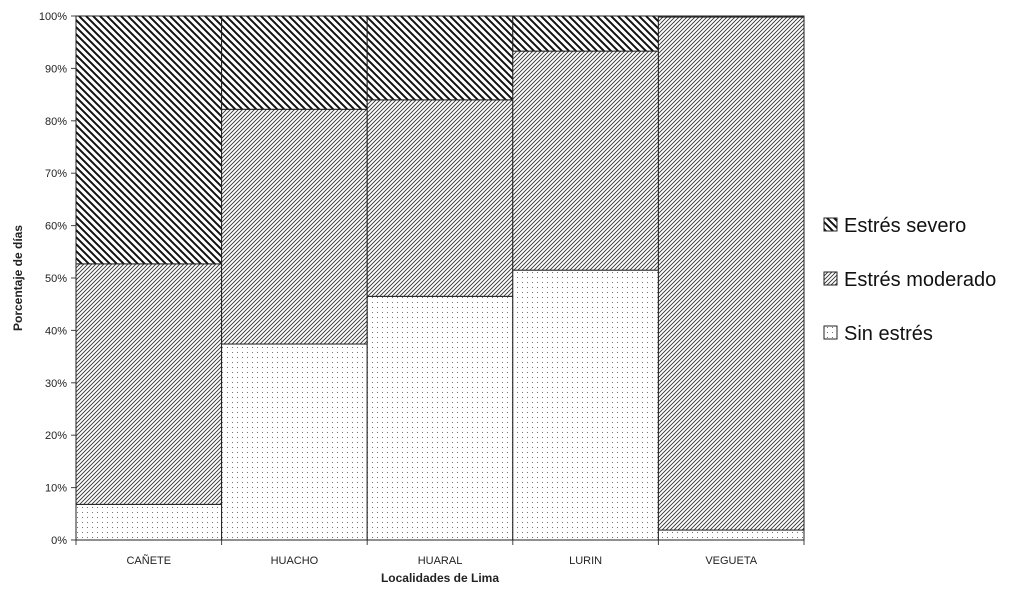 This screenshot has width=1031, height=596. What do you see at coordinates (56, 384) in the screenshot?
I see `y-tick-label: 30%` at bounding box center [56, 384].